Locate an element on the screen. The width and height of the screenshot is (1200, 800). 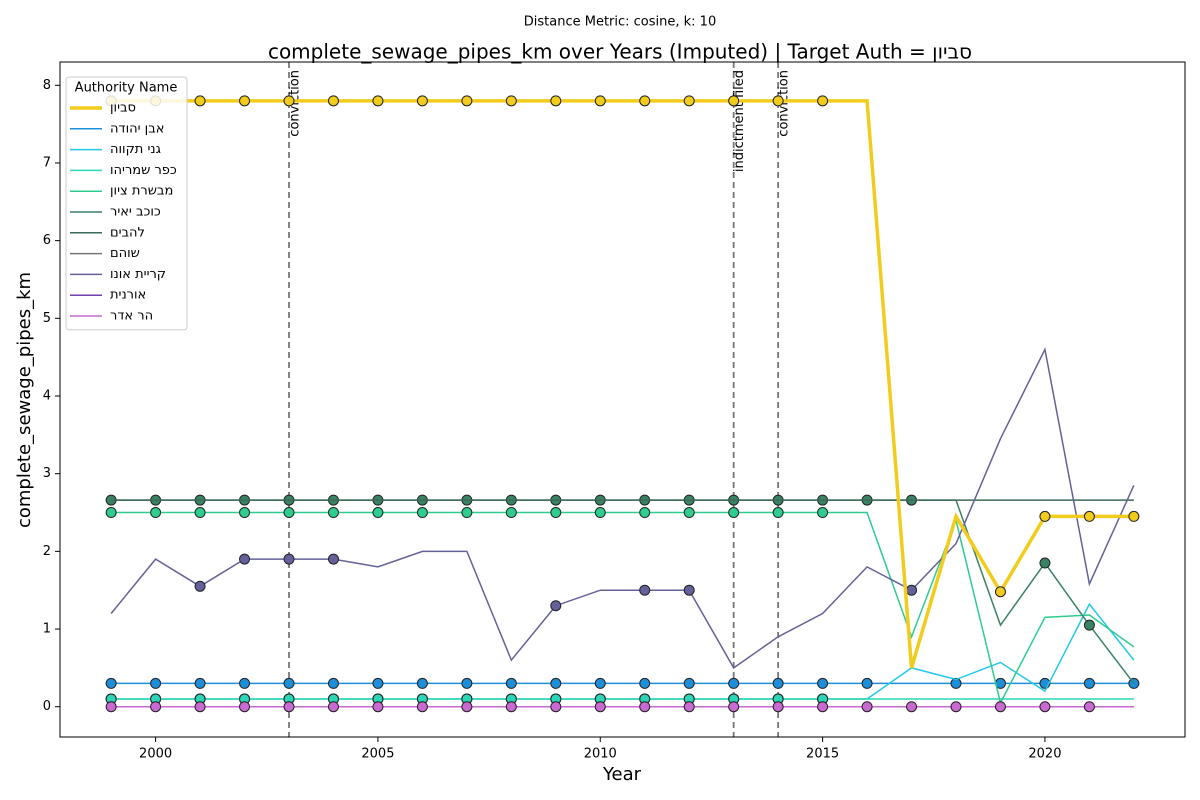
legend-label: אורנית is located at coordinates (128, 295).